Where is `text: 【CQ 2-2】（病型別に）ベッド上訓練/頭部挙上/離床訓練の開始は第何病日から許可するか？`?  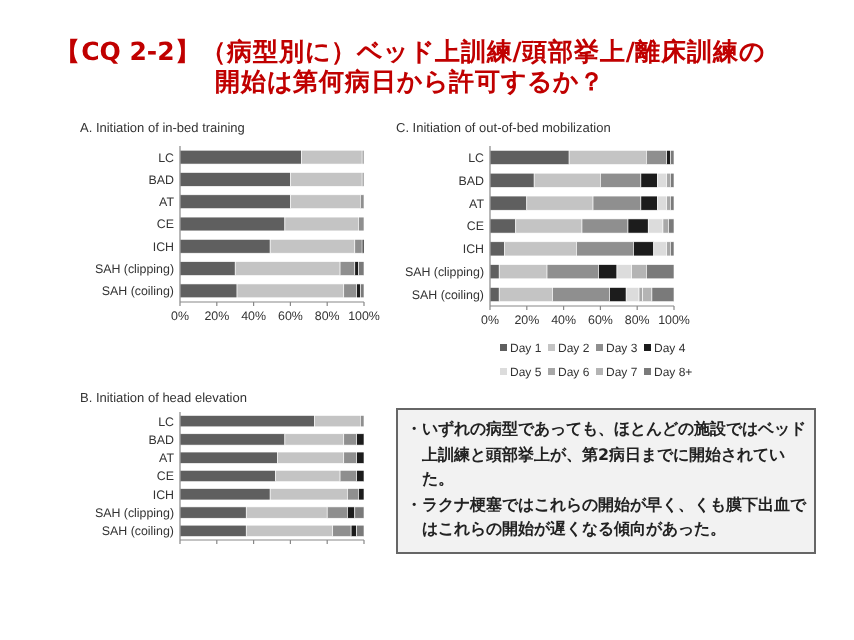
text: 【CQ 2-2】（病型別に）ベッド上訓練/頭部挙上/離床訓練の開始は第何病日から許可するか？ is located at coordinates (410, 66).